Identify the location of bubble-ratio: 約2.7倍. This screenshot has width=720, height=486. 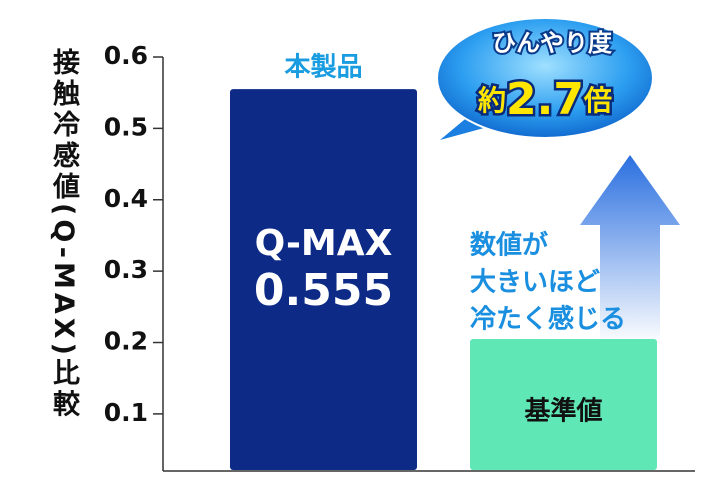
(544, 99).